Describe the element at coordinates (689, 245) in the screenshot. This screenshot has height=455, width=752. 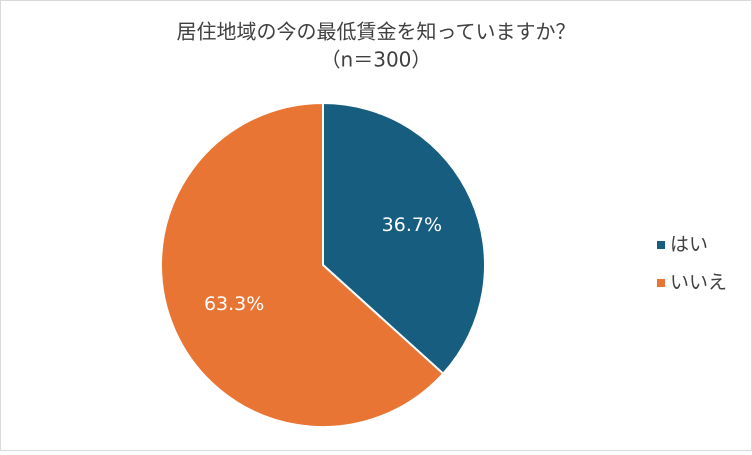
I see `legend-label: はい` at that location.